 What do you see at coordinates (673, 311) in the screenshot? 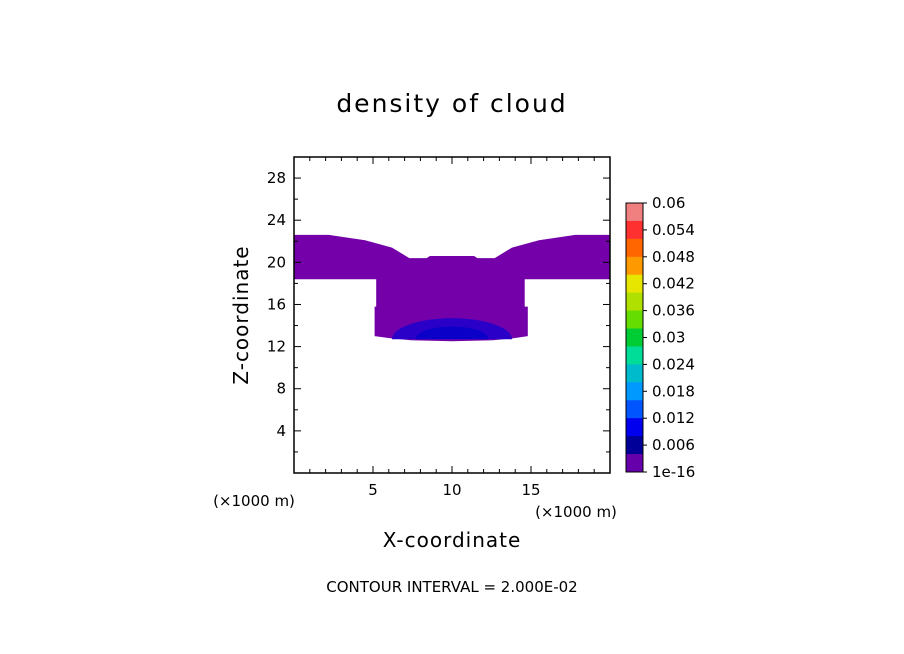
I see `colorbar-label: 0.036` at bounding box center [673, 311].